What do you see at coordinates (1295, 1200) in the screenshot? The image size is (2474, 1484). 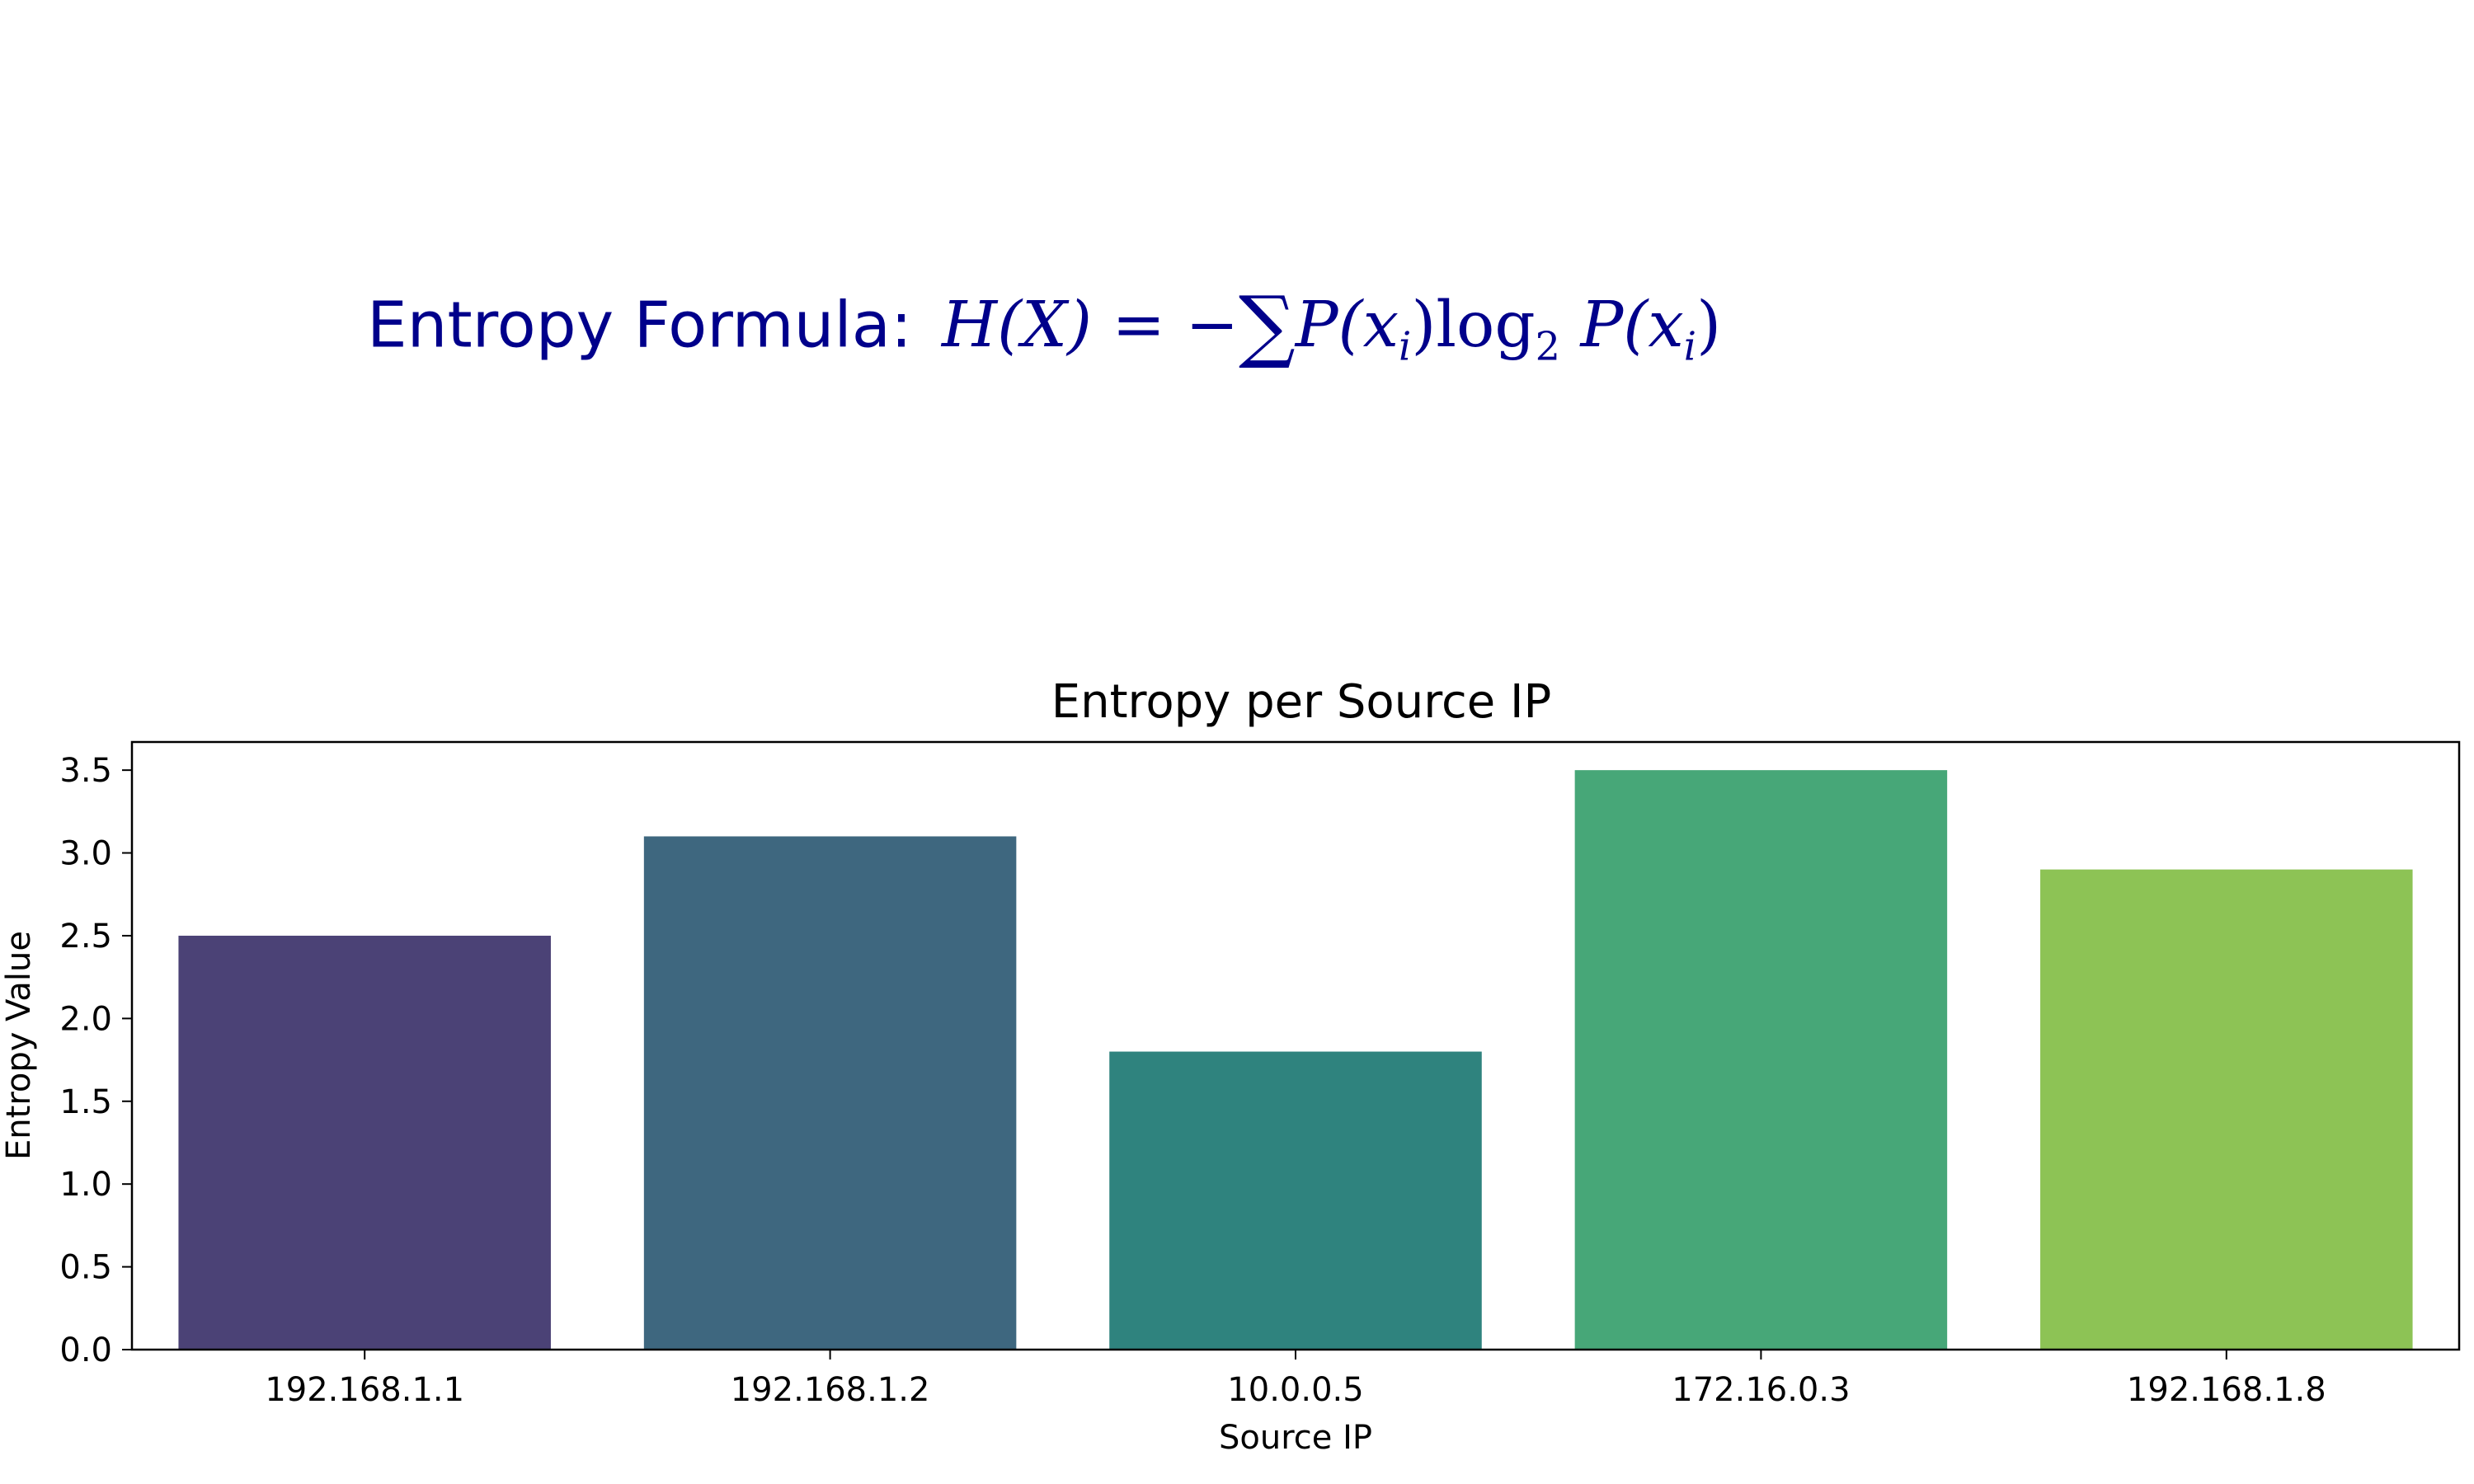 I see `bar-10.0.0.5` at bounding box center [1295, 1200].